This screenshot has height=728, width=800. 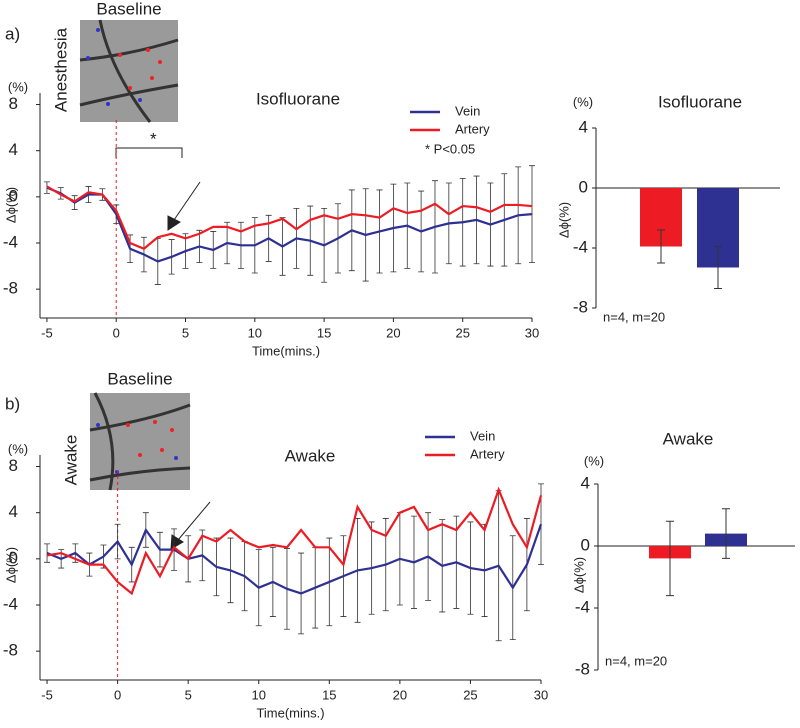 I want to click on significance-bracket, so click(x=149, y=152).